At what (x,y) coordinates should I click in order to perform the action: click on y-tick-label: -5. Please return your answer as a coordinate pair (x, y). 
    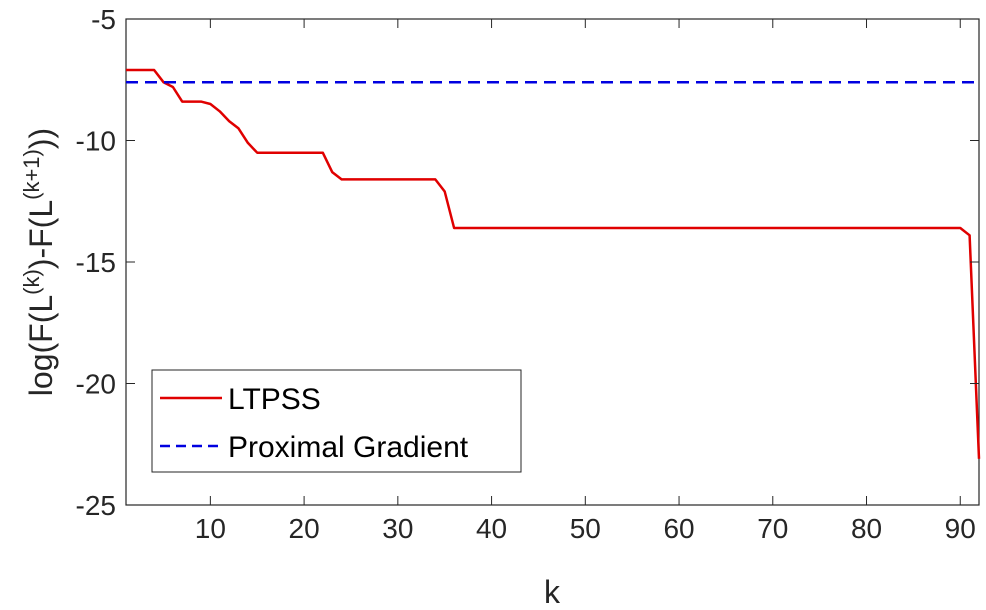
    Looking at the image, I should click on (103, 19).